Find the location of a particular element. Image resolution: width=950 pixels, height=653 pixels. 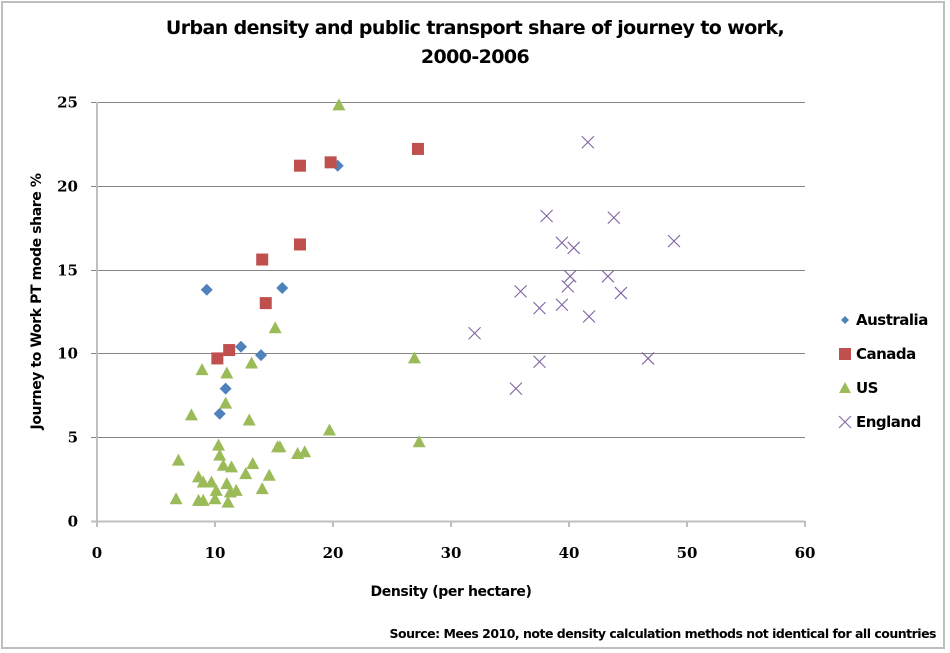

legend-item-england: England is located at coordinates (883, 422).